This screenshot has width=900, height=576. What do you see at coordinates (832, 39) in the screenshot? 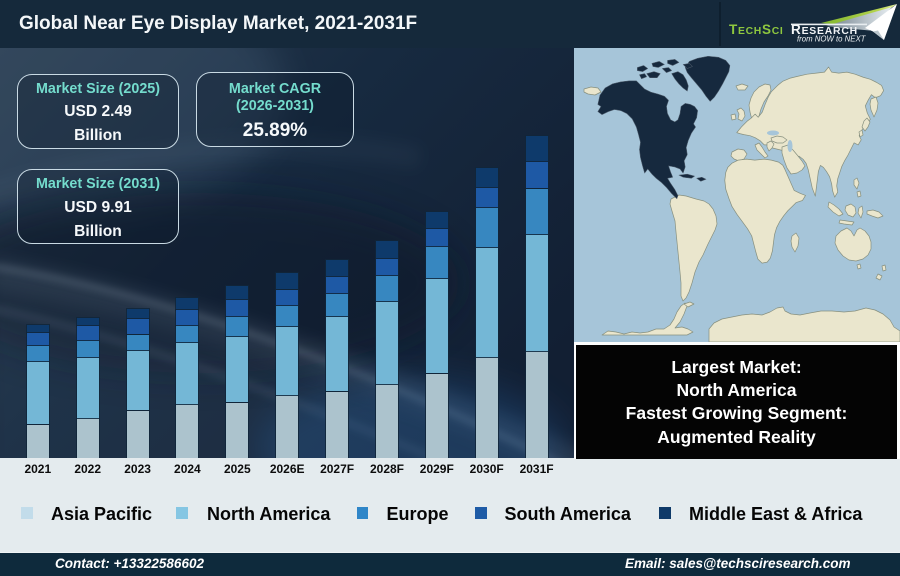
I see `svg-text: from NOW to NEXT` at bounding box center [832, 39].